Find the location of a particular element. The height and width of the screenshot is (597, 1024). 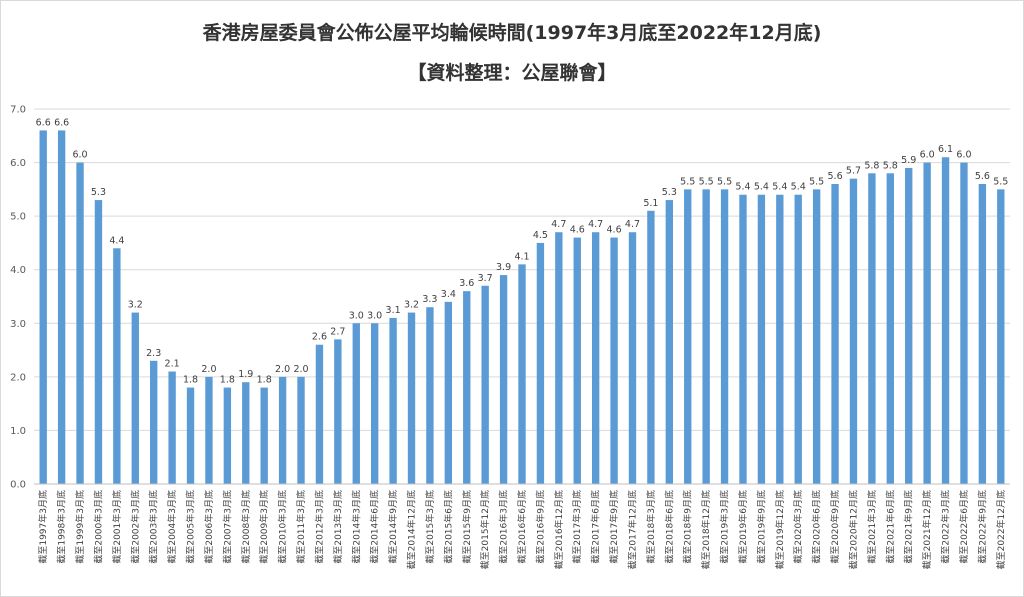

data-label: 3.6 is located at coordinates (466, 283).